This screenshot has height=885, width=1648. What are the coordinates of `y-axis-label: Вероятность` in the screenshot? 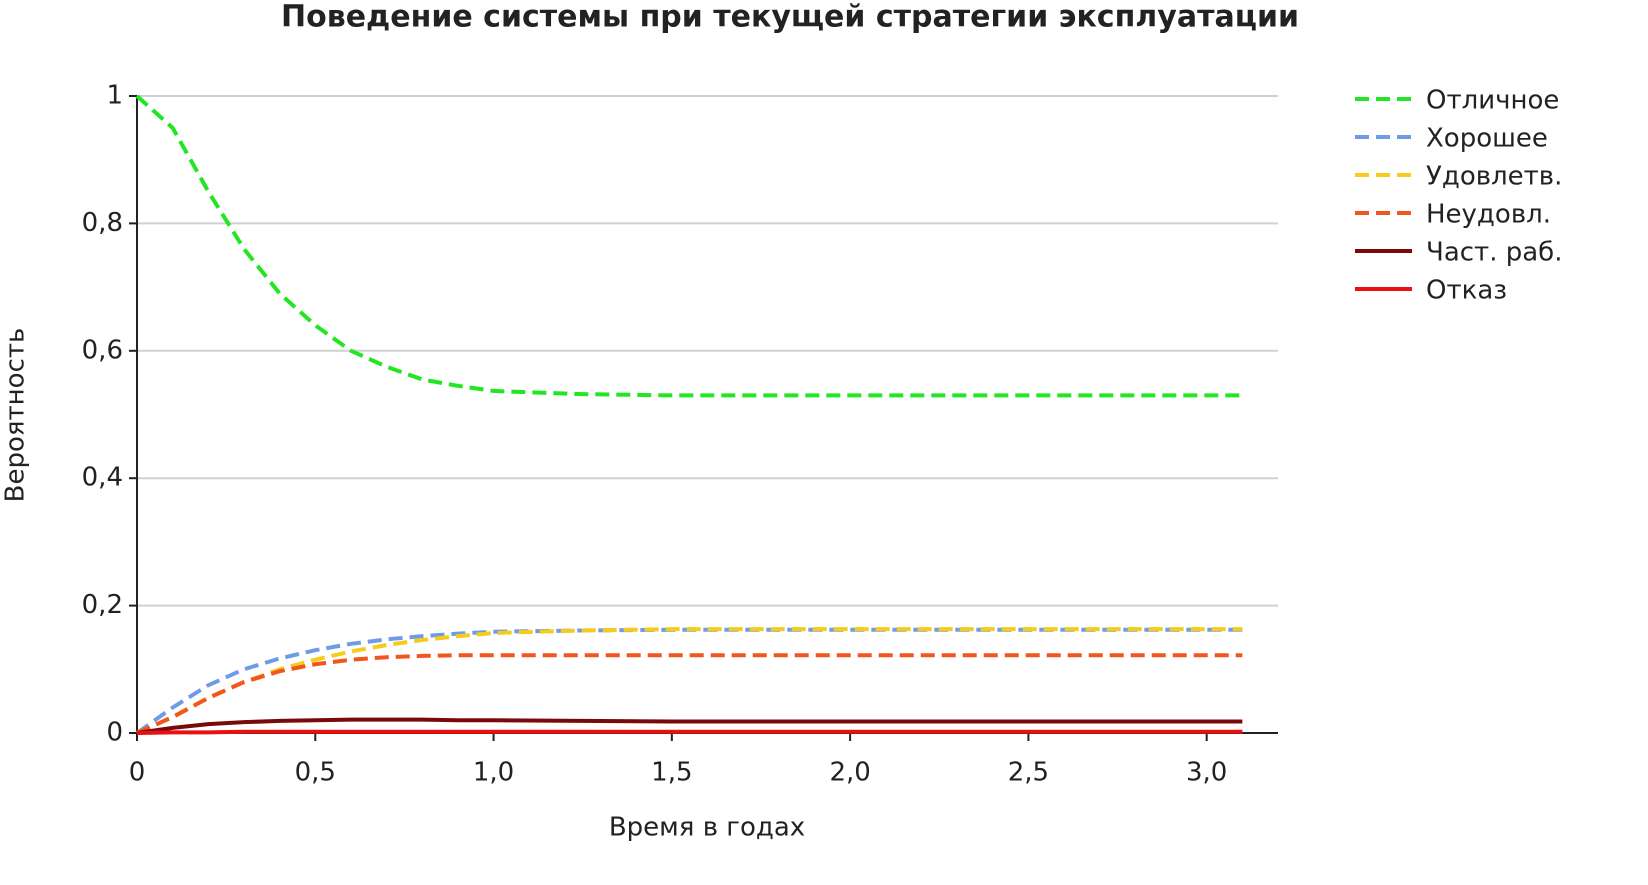 It's located at (16, 415).